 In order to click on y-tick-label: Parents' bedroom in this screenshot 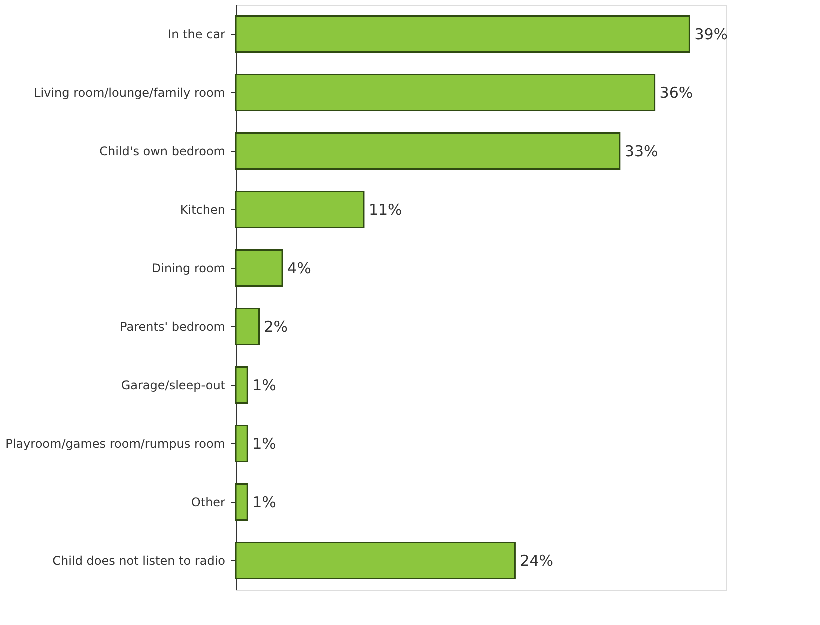, I will do `click(173, 327)`.